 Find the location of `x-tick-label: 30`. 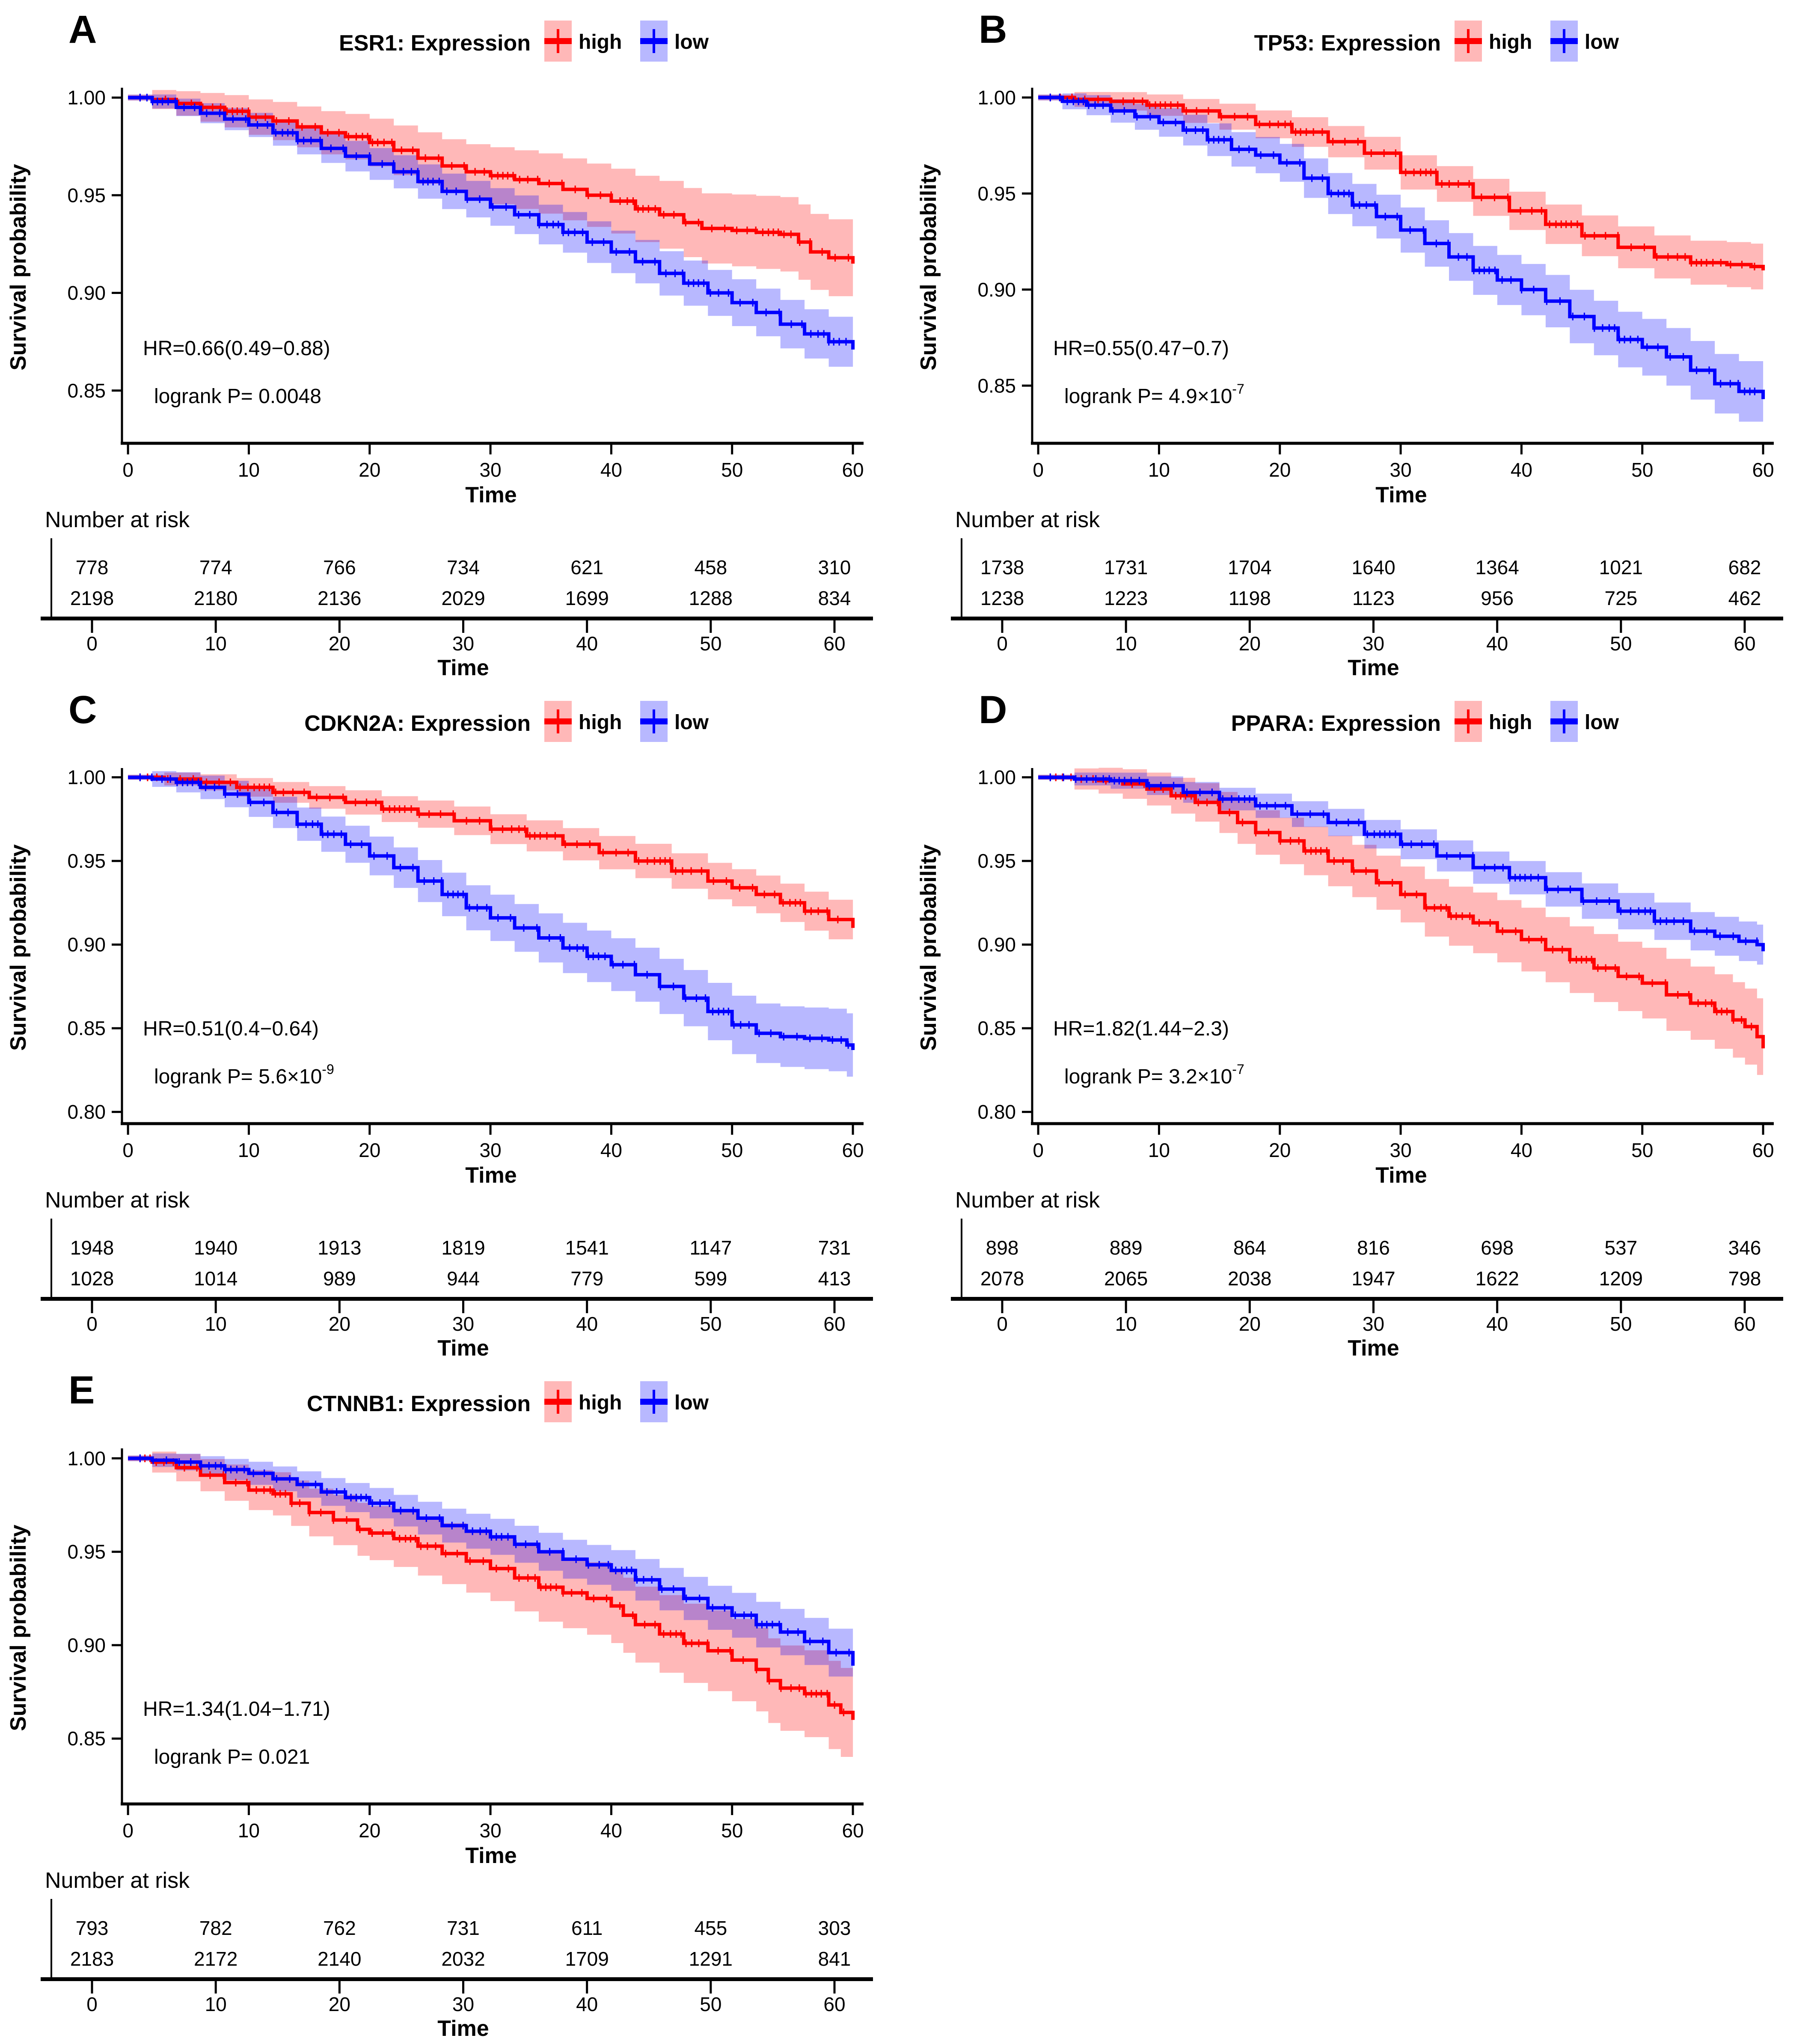

x-tick-label: 30 is located at coordinates (1401, 470).